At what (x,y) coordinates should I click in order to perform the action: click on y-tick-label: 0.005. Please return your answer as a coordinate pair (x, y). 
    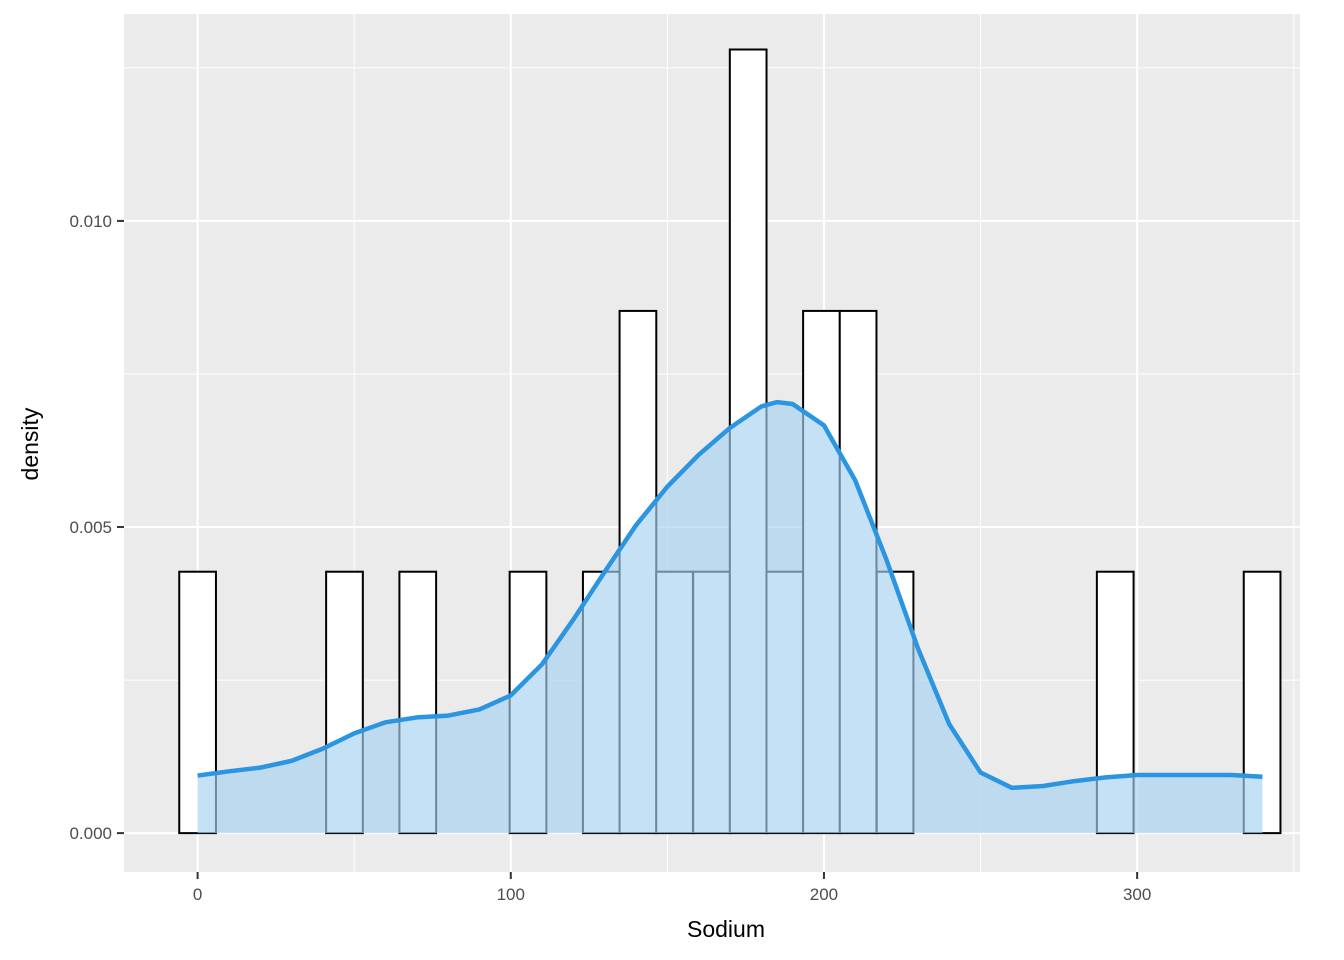
    Looking at the image, I should click on (90, 527).